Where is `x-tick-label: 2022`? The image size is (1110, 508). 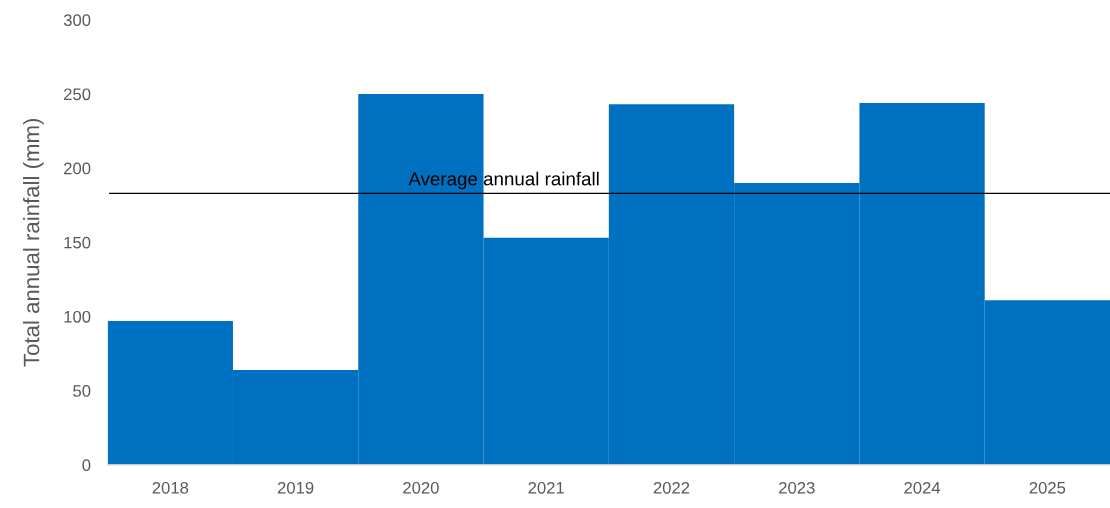 x-tick-label: 2022 is located at coordinates (671, 487).